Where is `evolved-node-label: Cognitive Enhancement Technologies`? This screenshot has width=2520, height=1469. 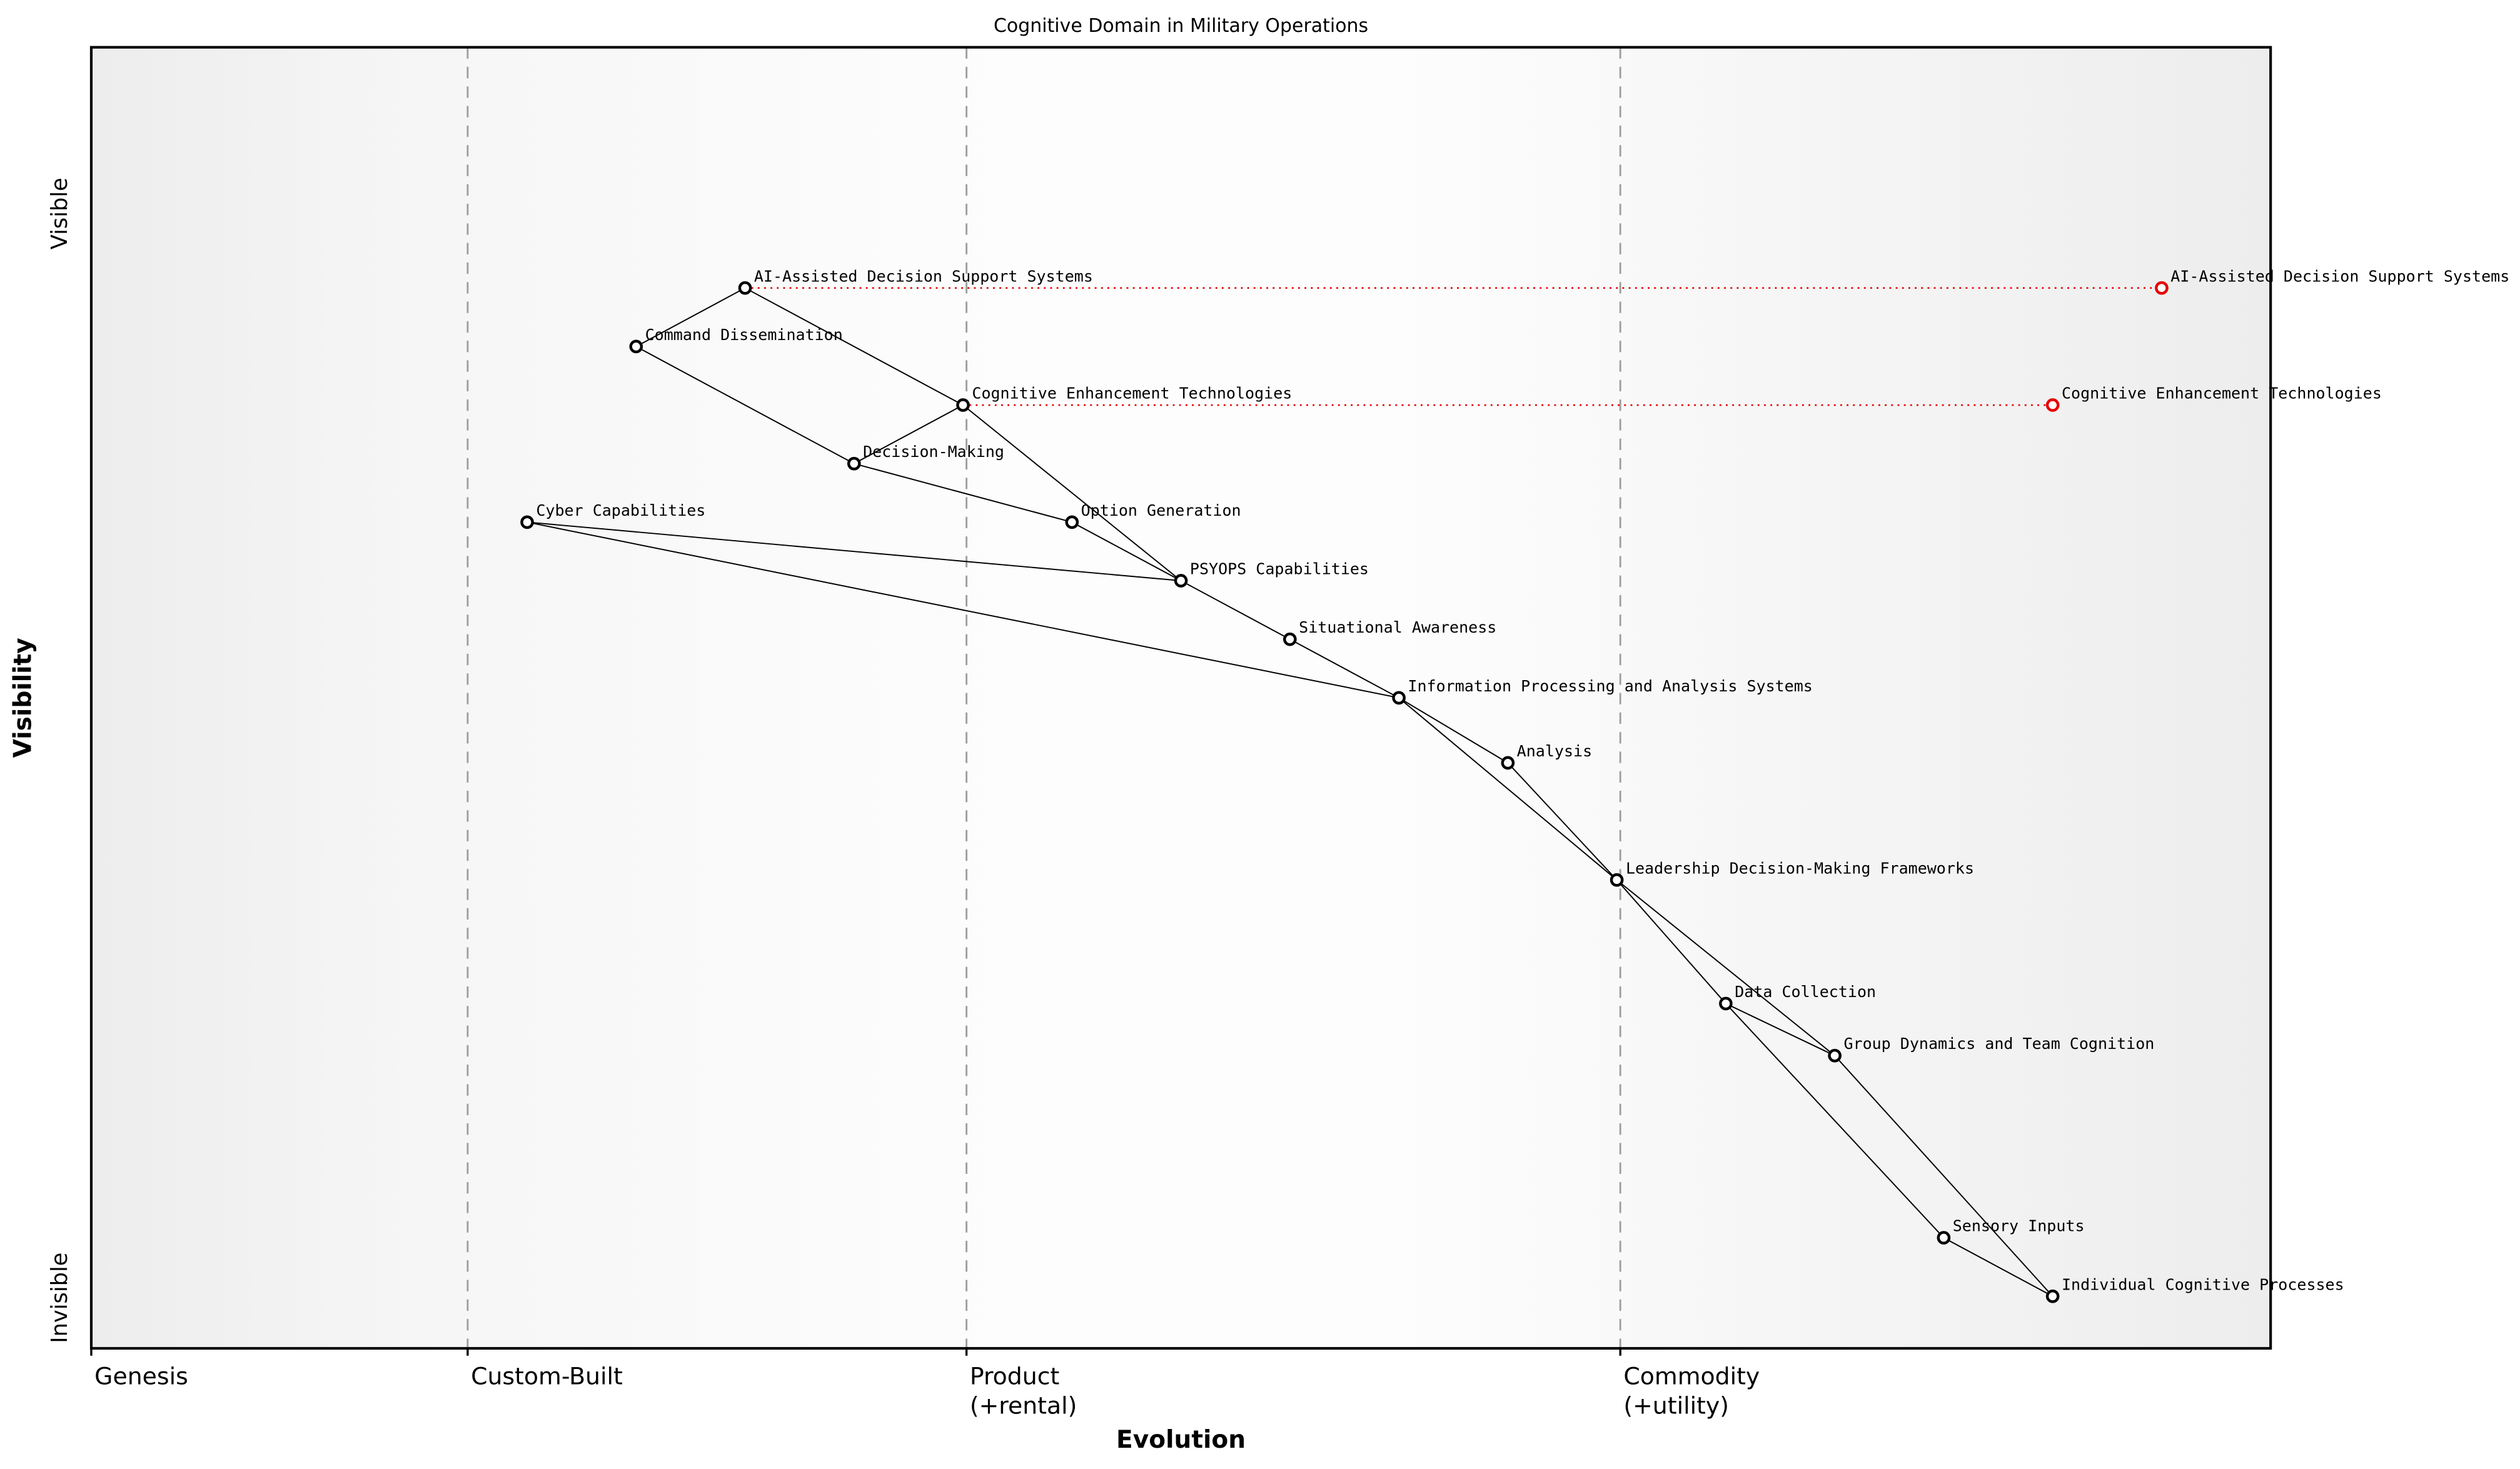
evolved-node-label: Cognitive Enhancement Technologies is located at coordinates (2222, 394).